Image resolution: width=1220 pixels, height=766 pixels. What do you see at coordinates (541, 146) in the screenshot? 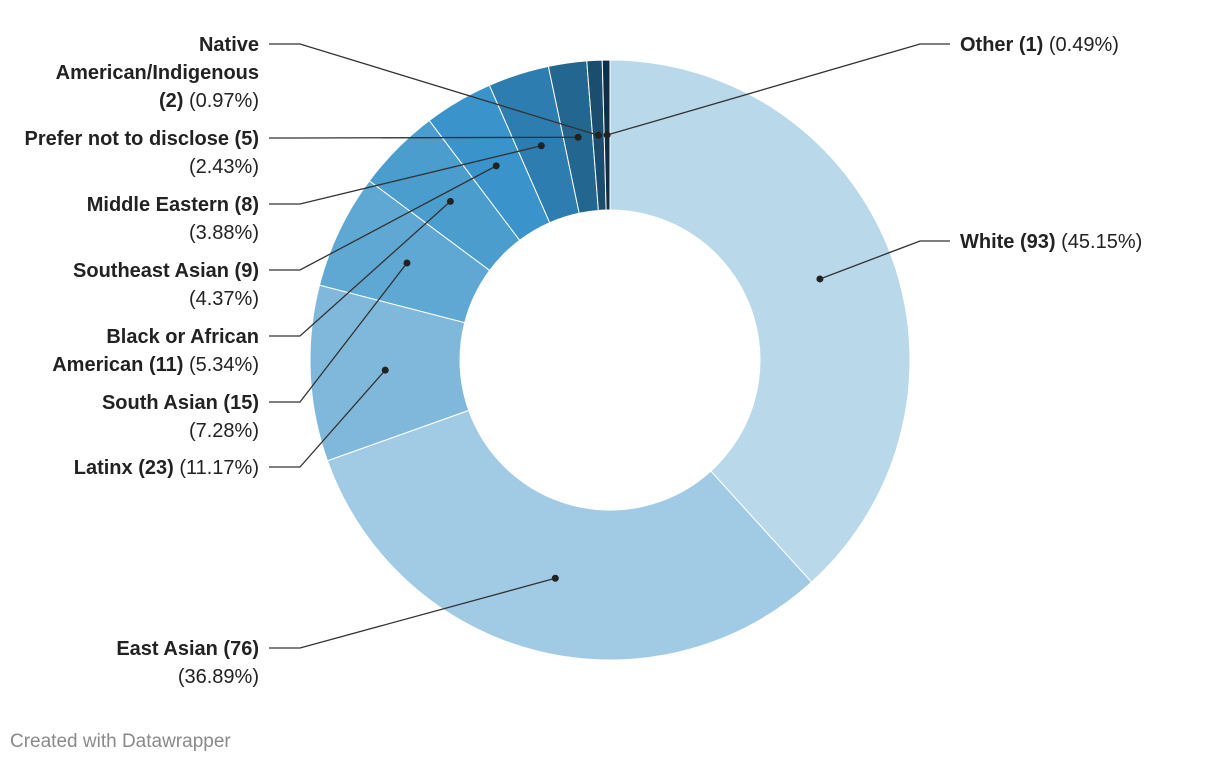
I see `leader-dot-middle-eastern` at bounding box center [541, 146].